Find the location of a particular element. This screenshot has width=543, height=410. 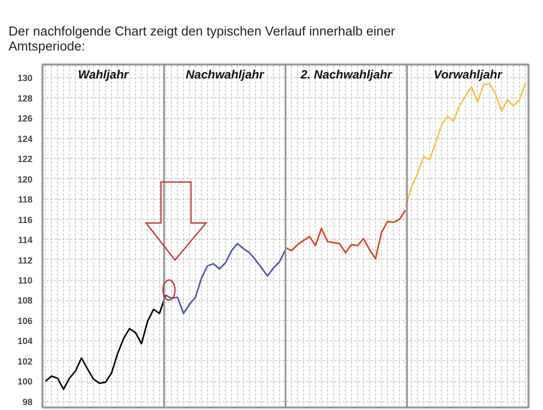

y-tick-label: 110 is located at coordinates (25, 281).